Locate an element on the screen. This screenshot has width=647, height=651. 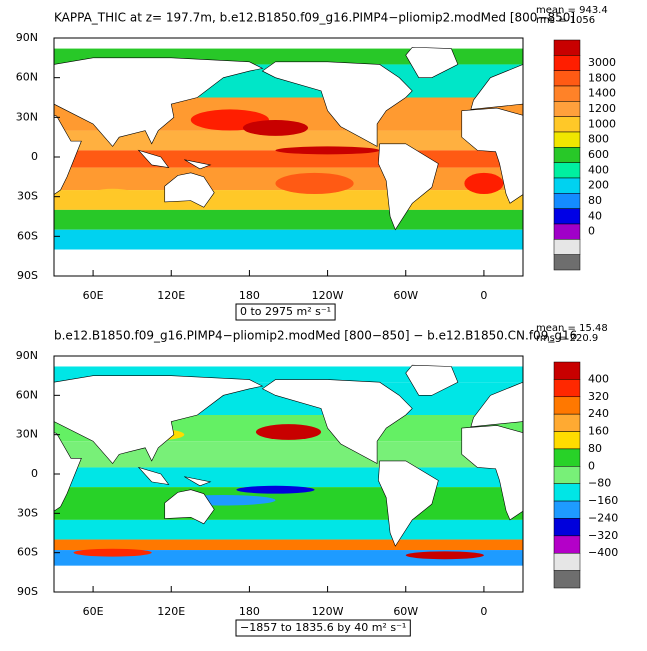
colorbar-label: 800 is located at coordinates (598, 139).